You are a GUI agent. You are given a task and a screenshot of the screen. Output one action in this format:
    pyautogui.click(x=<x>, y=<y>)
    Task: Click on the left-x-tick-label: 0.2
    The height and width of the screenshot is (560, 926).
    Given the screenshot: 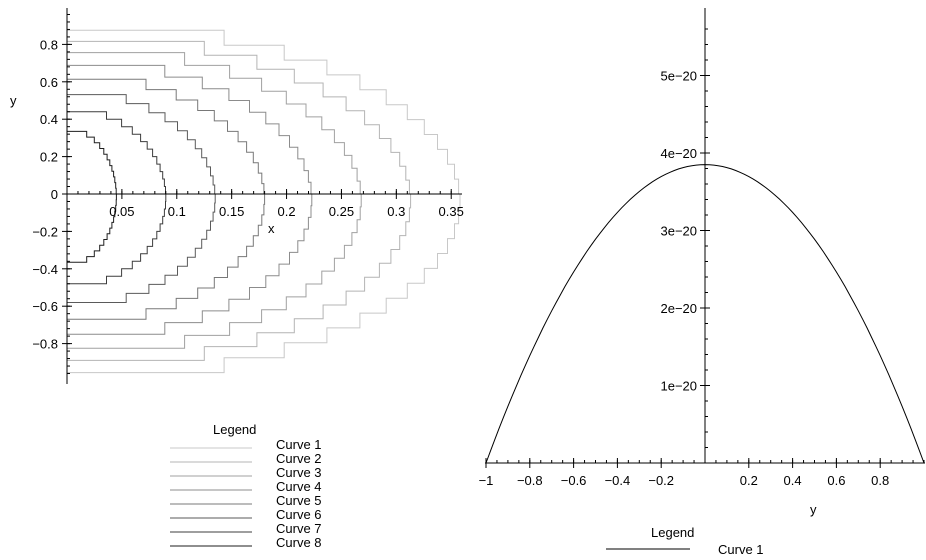 What is the action you would take?
    pyautogui.click(x=287, y=211)
    